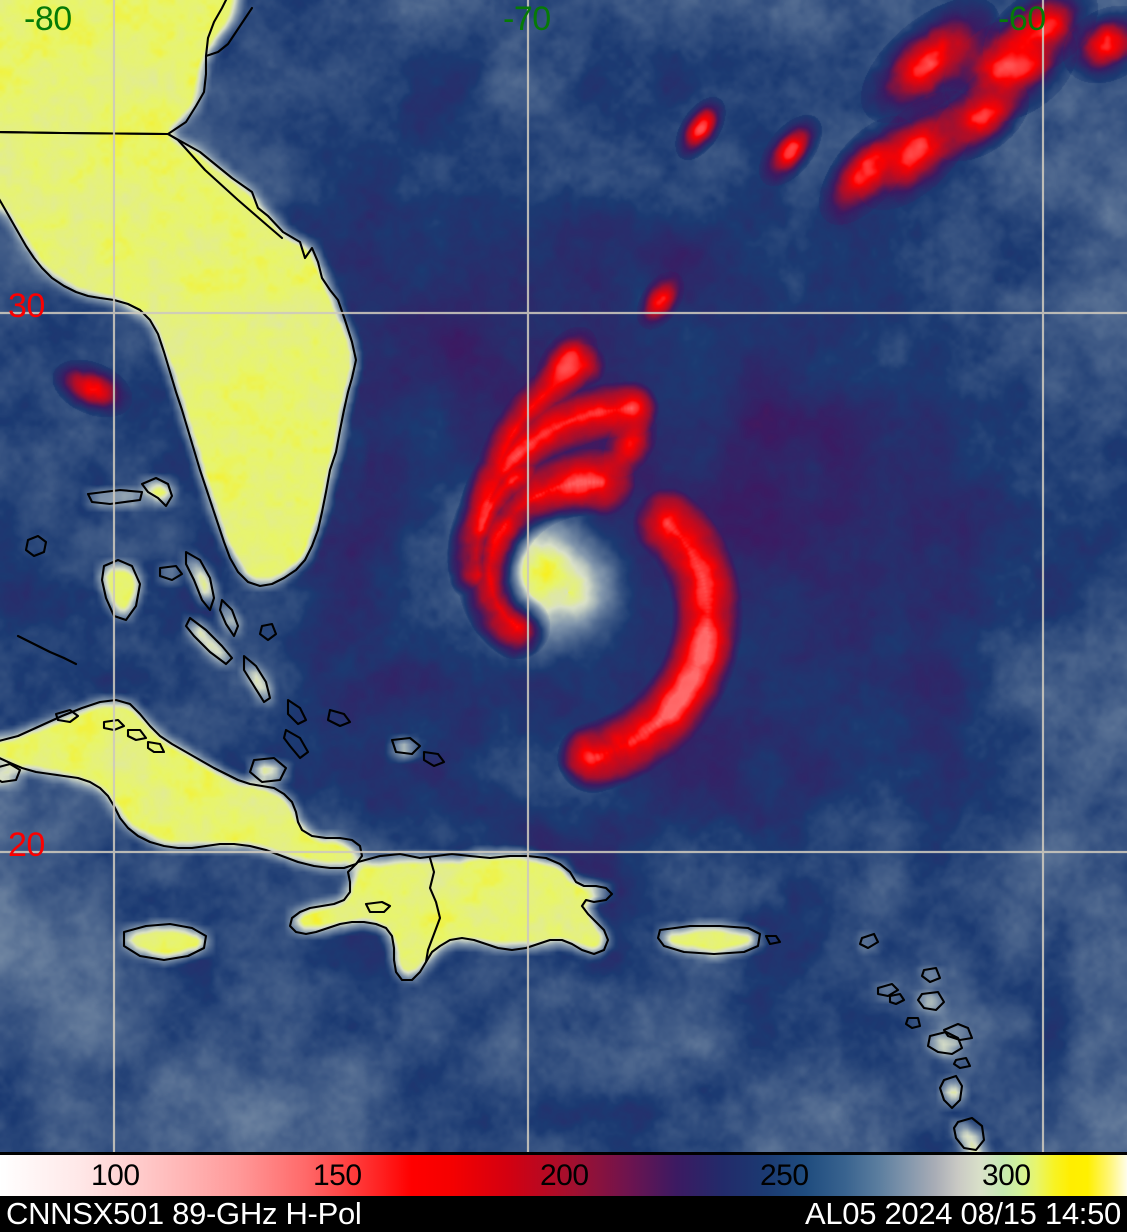 This screenshot has width=1127, height=1232. I want to click on island-andros, so click(121, 590).